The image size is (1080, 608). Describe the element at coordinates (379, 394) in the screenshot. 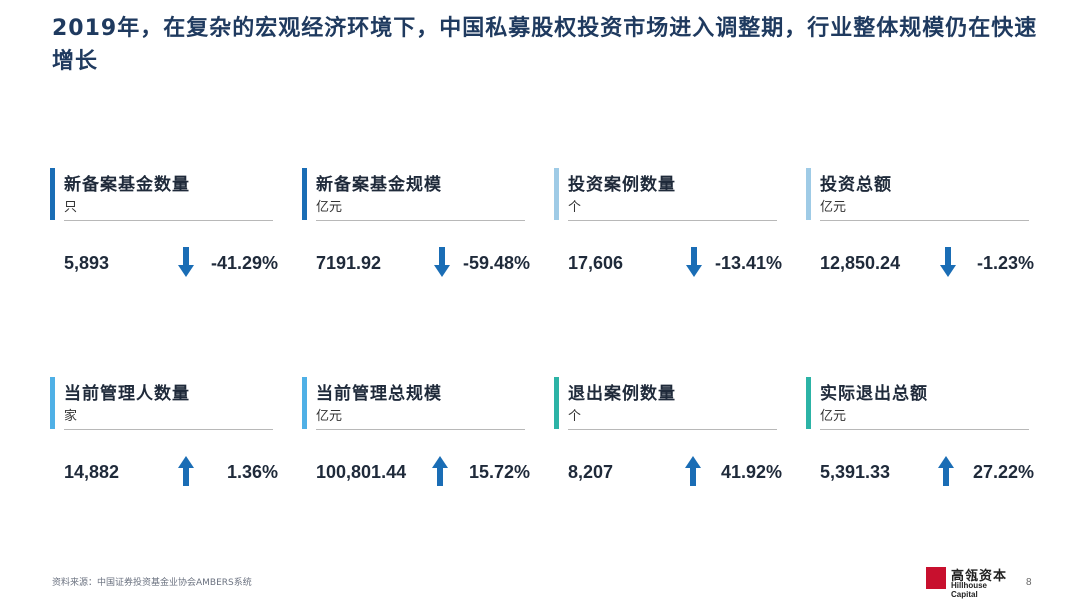

I see `metric-label: 当前管理总规模` at that location.